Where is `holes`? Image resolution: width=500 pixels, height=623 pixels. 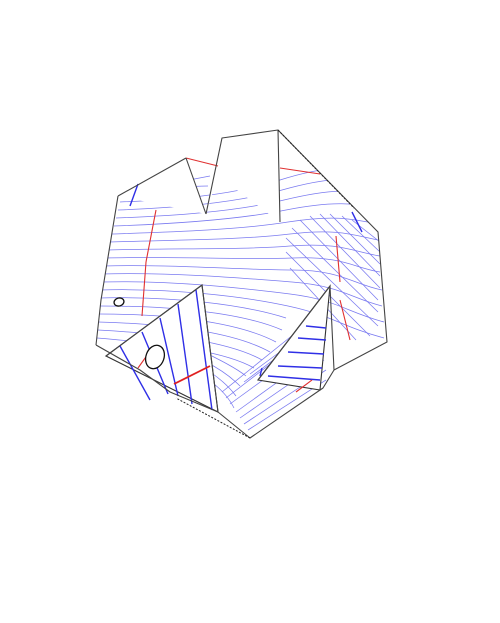
holes is located at coordinates (139, 333).